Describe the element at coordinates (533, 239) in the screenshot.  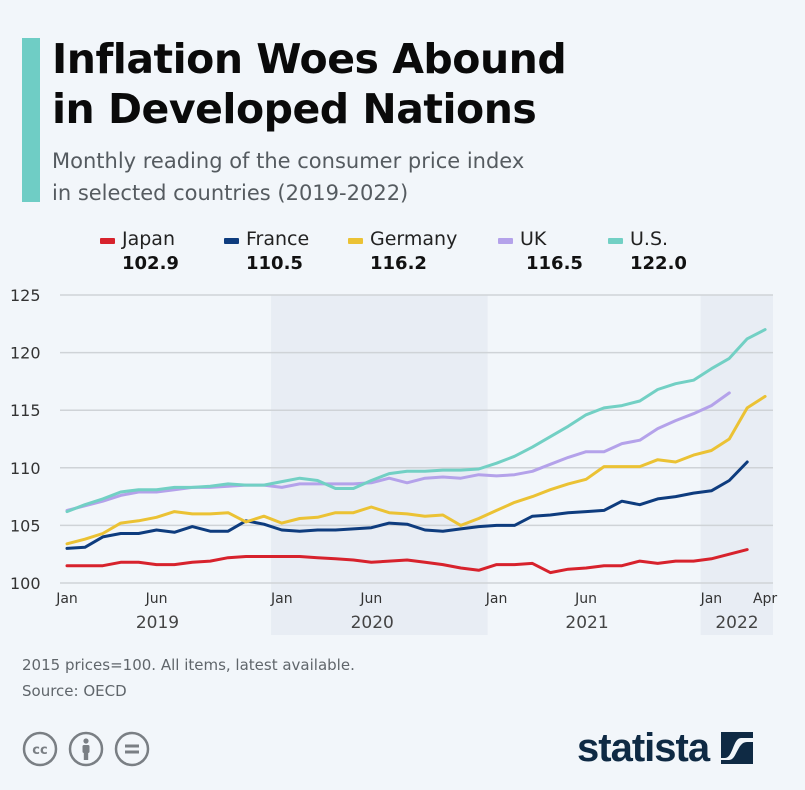
I see `legend-label: UK` at that location.